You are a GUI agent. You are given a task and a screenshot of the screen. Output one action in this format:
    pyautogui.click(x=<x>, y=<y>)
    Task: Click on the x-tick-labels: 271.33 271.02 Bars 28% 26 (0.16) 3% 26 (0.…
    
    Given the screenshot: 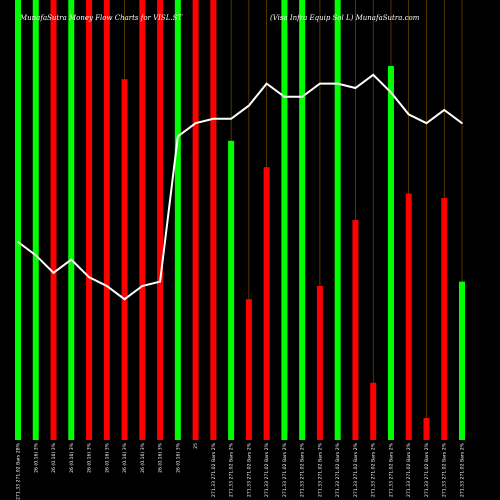 What is the action you would take?
    pyautogui.click(x=241, y=471)
    